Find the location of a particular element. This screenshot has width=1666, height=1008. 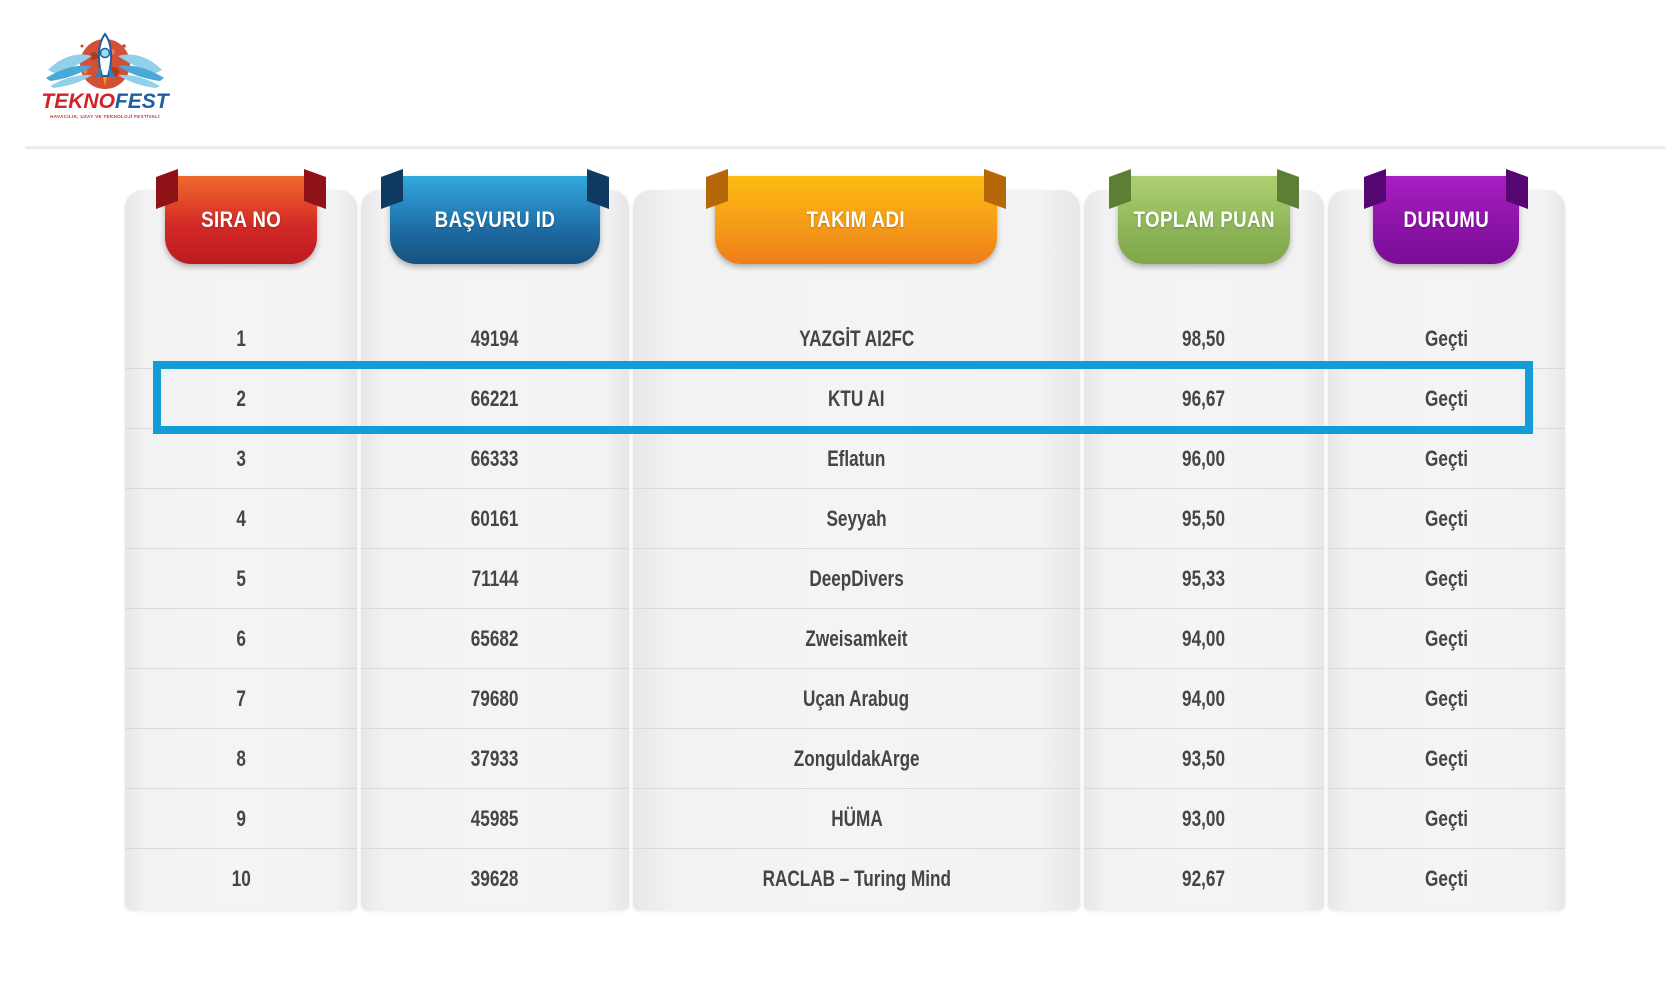

ribbon-toplam-puan: TOPLAM PUAN is located at coordinates (1204, 220).